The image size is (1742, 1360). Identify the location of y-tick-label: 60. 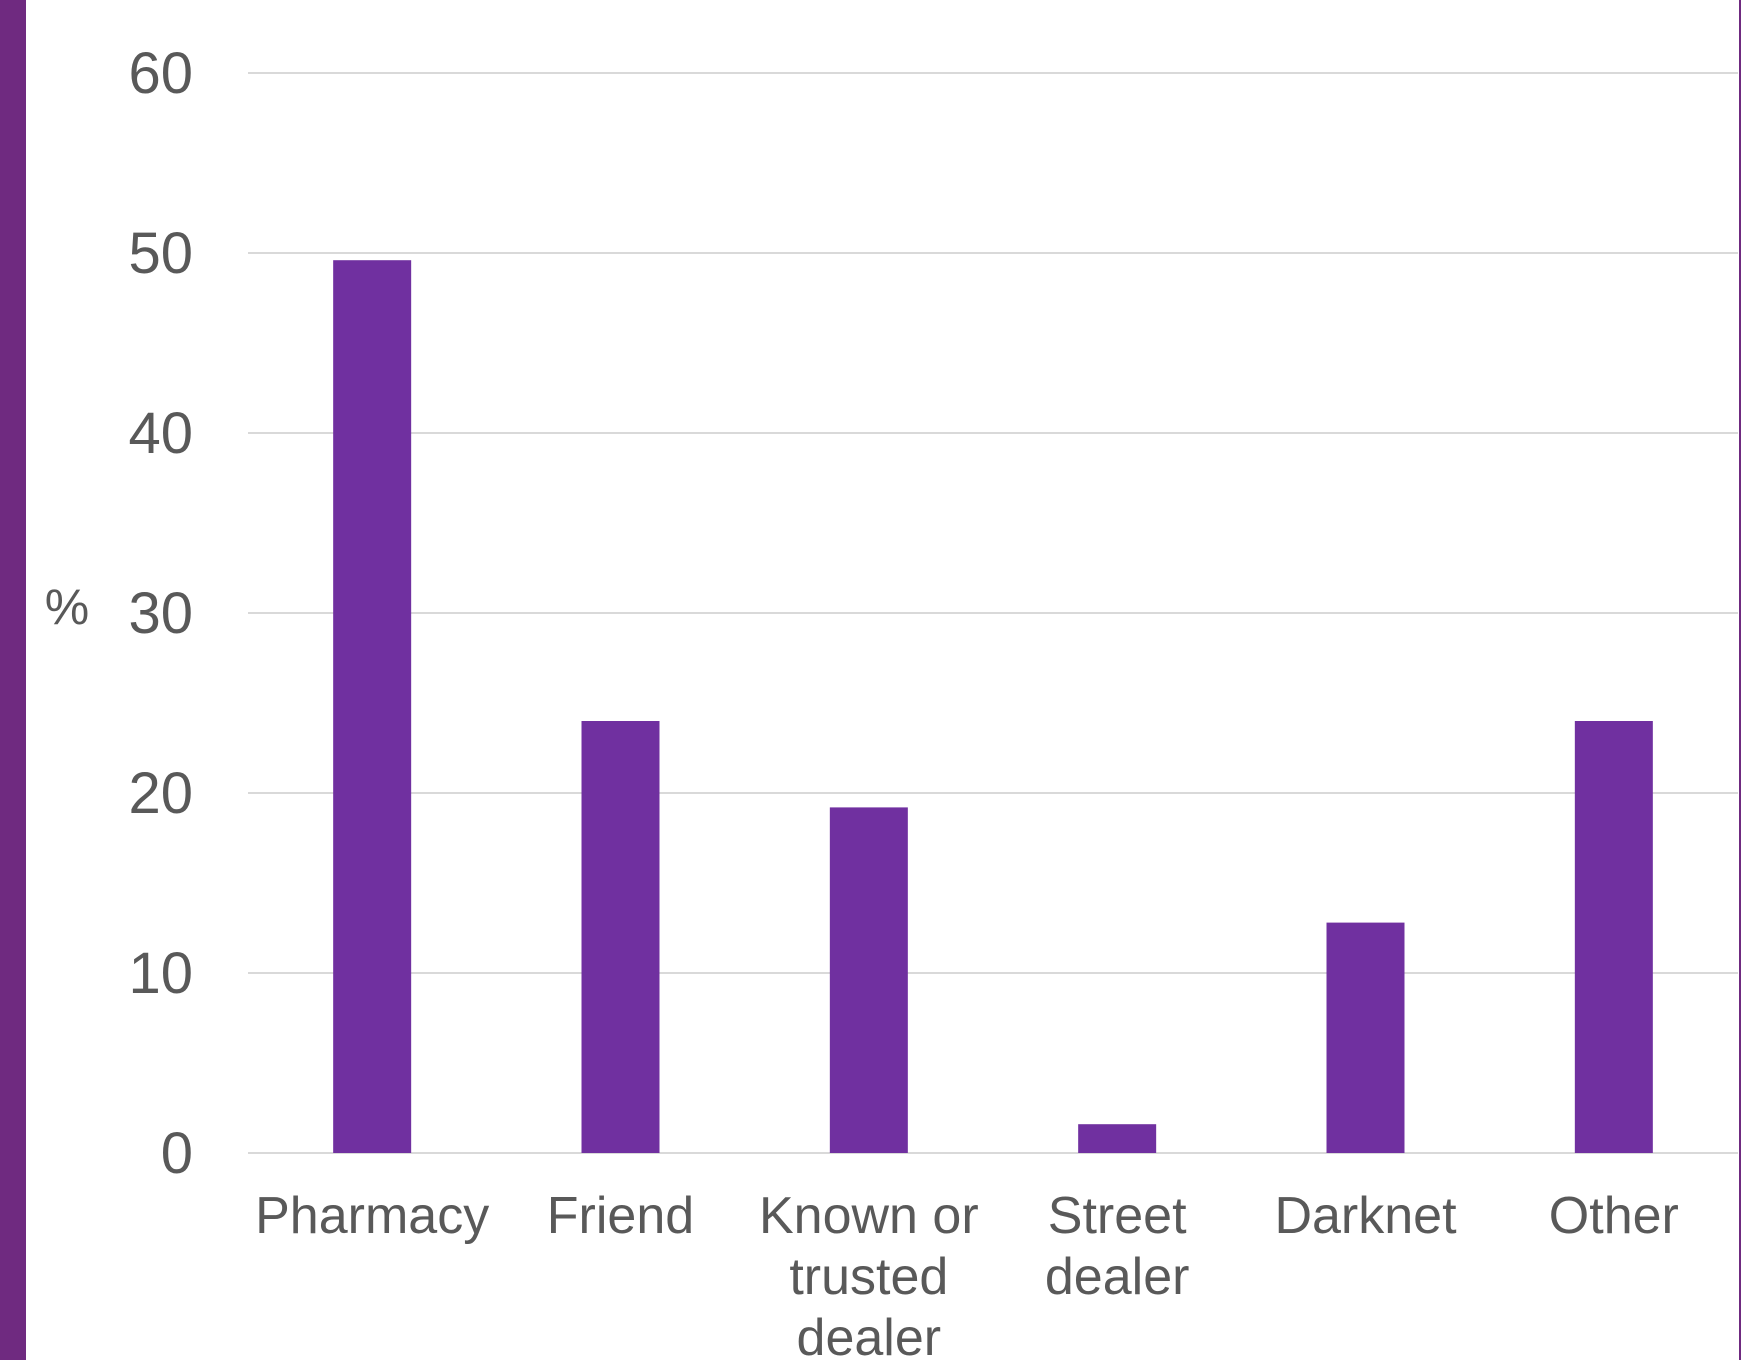
(160, 73).